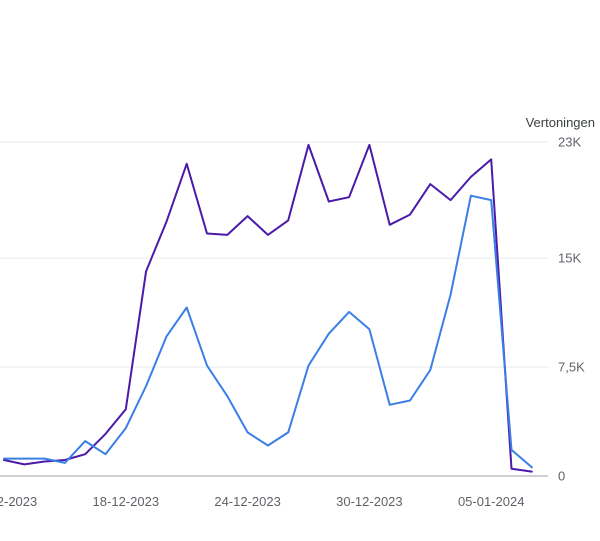  What do you see at coordinates (18, 501) in the screenshot?
I see `x-tick-label: 12-12-2023` at bounding box center [18, 501].